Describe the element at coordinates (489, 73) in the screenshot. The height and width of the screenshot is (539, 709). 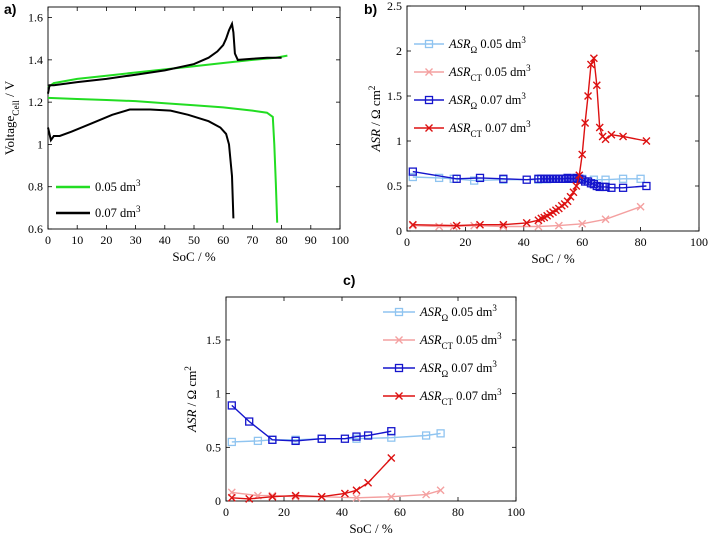
I see `legend-entry: ASRCT 0.05 dm3` at that location.